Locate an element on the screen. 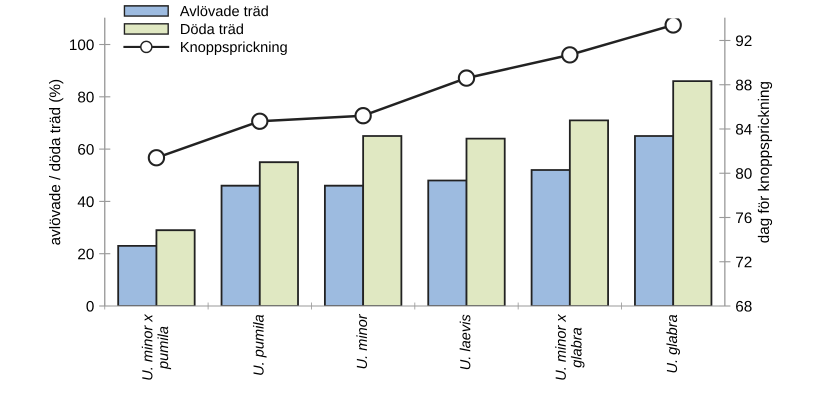 The image size is (838, 408). y2-tick-label: 88 is located at coordinates (744, 85).